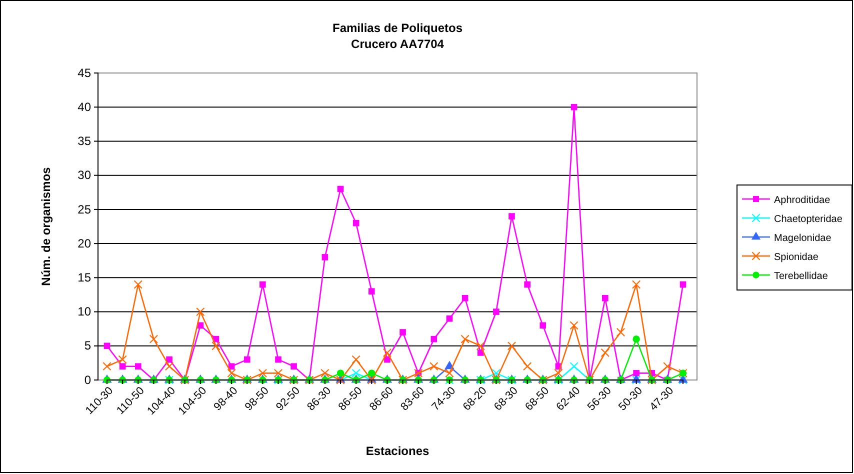 The height and width of the screenshot is (474, 854). Describe the element at coordinates (398, 451) in the screenshot. I see `x-axis-title: Estaciones` at that location.